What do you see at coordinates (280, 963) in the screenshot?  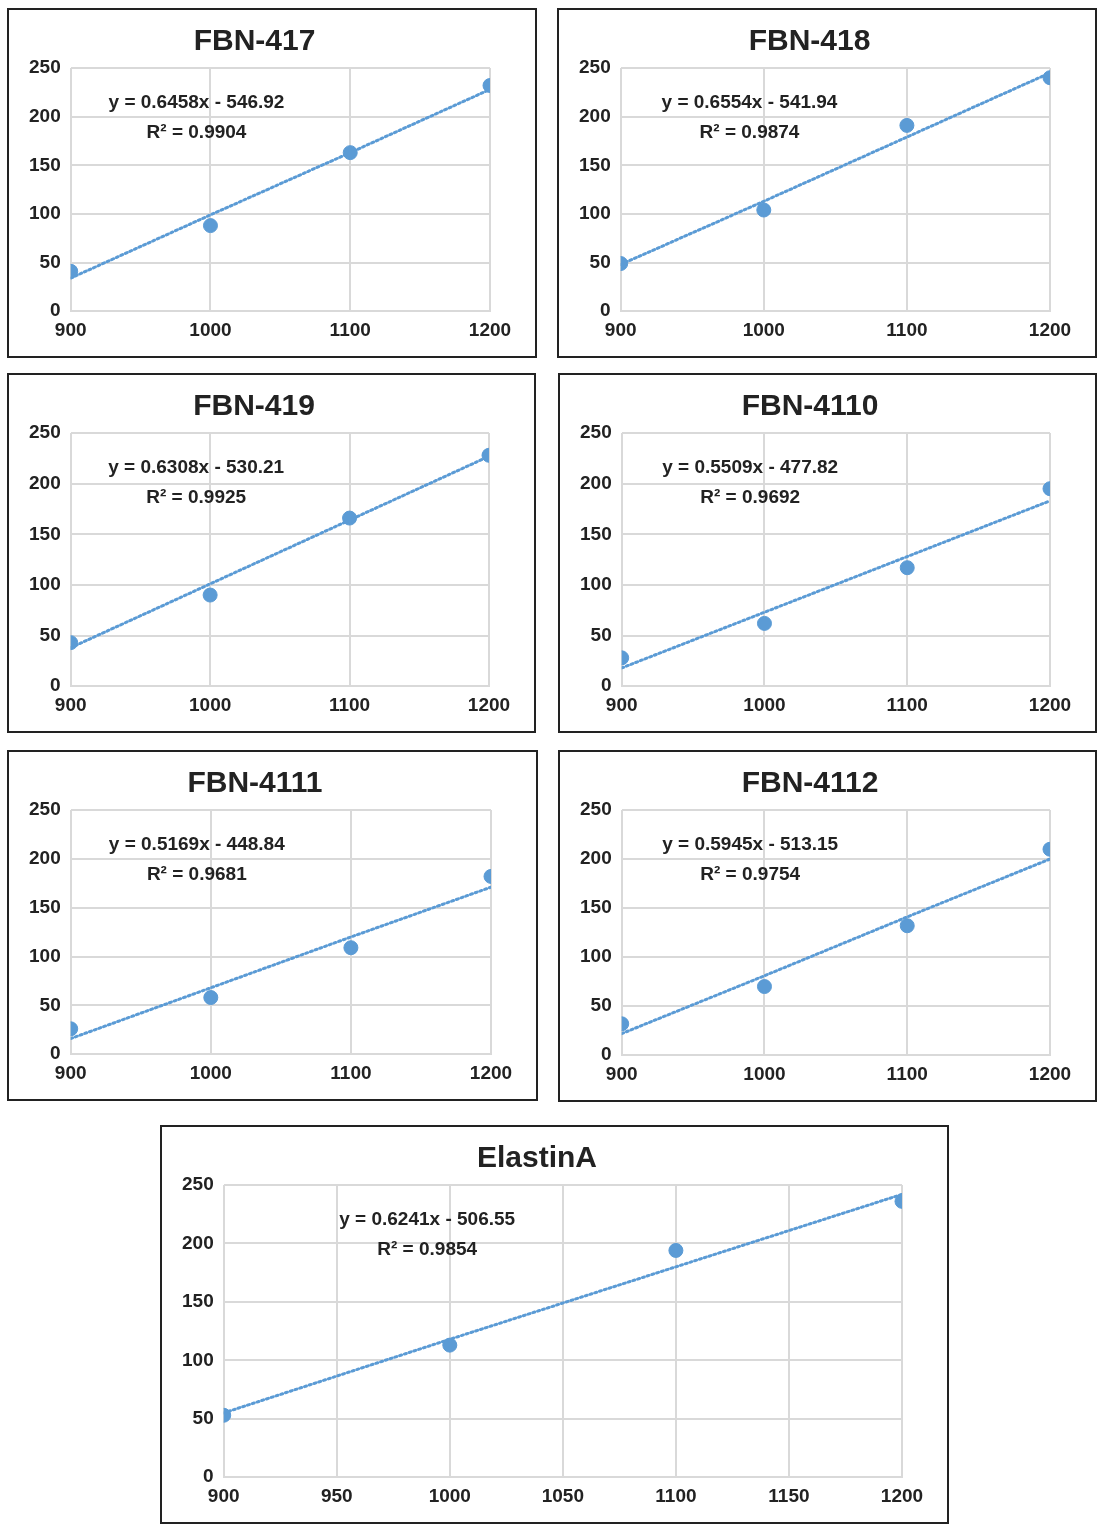 I see `line-series` at bounding box center [280, 963].